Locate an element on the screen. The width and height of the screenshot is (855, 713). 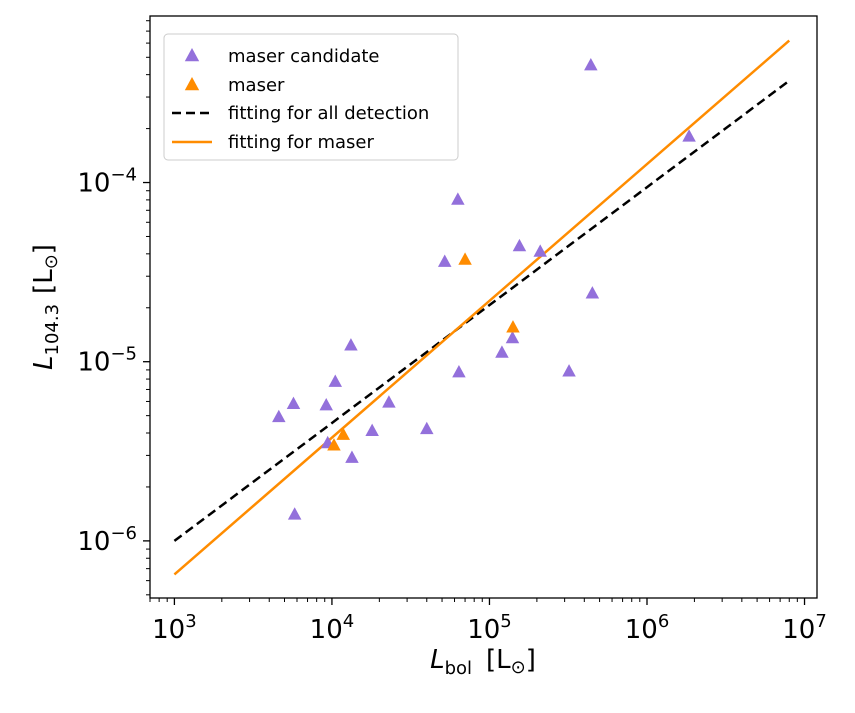
x-axis-label-sub: bol is located at coordinates (458, 668).